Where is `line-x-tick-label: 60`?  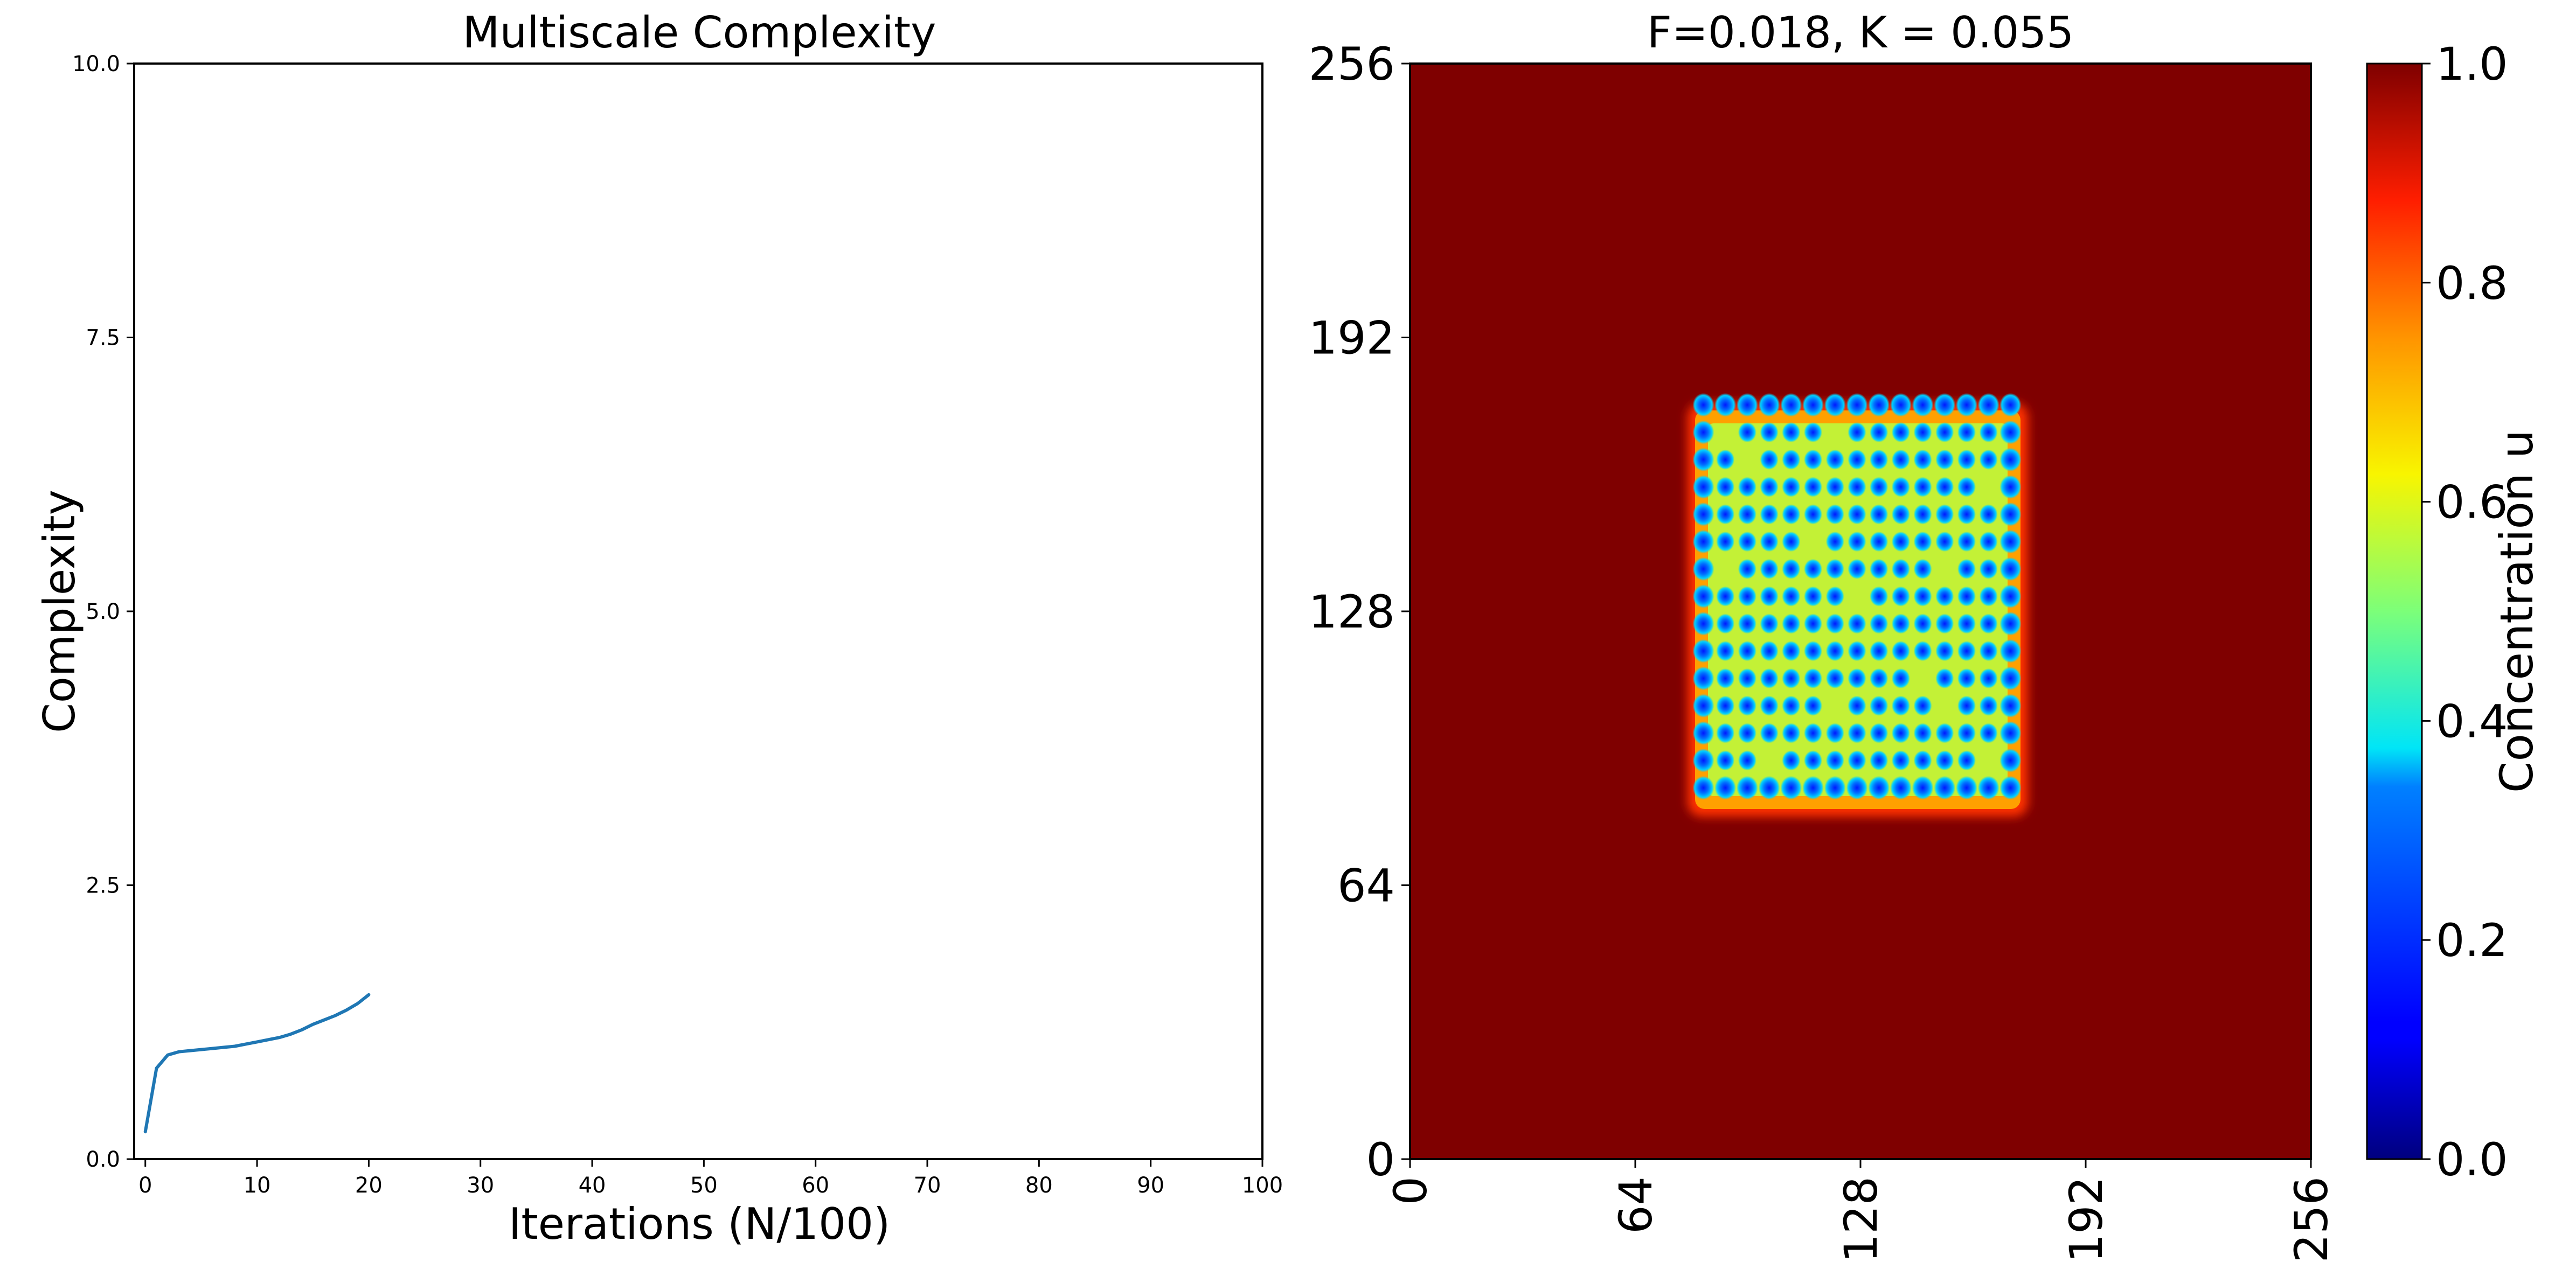
line-x-tick-label: 60 is located at coordinates (815, 1185).